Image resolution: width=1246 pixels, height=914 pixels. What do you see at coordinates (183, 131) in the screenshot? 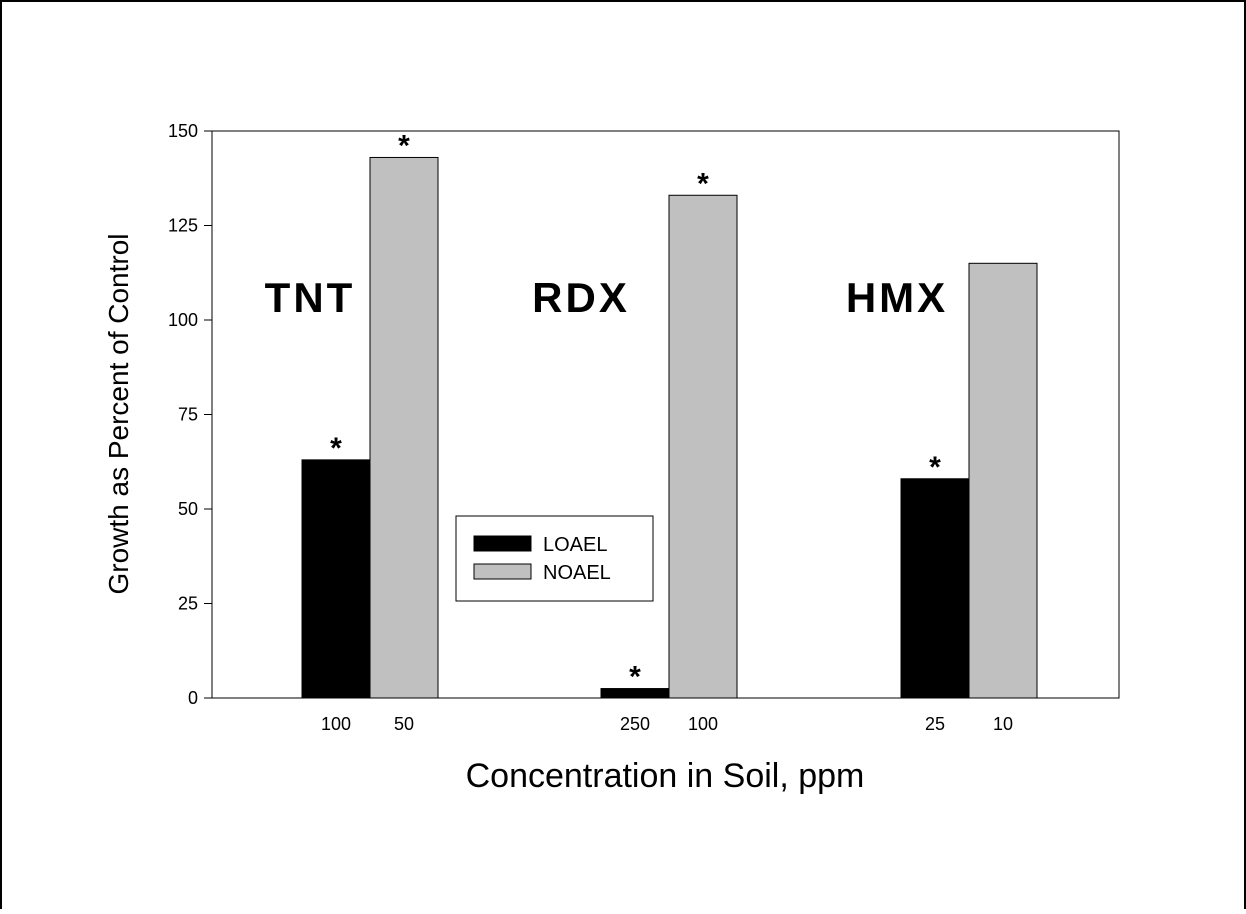
I see `y-tick-label: 150` at bounding box center [183, 131].